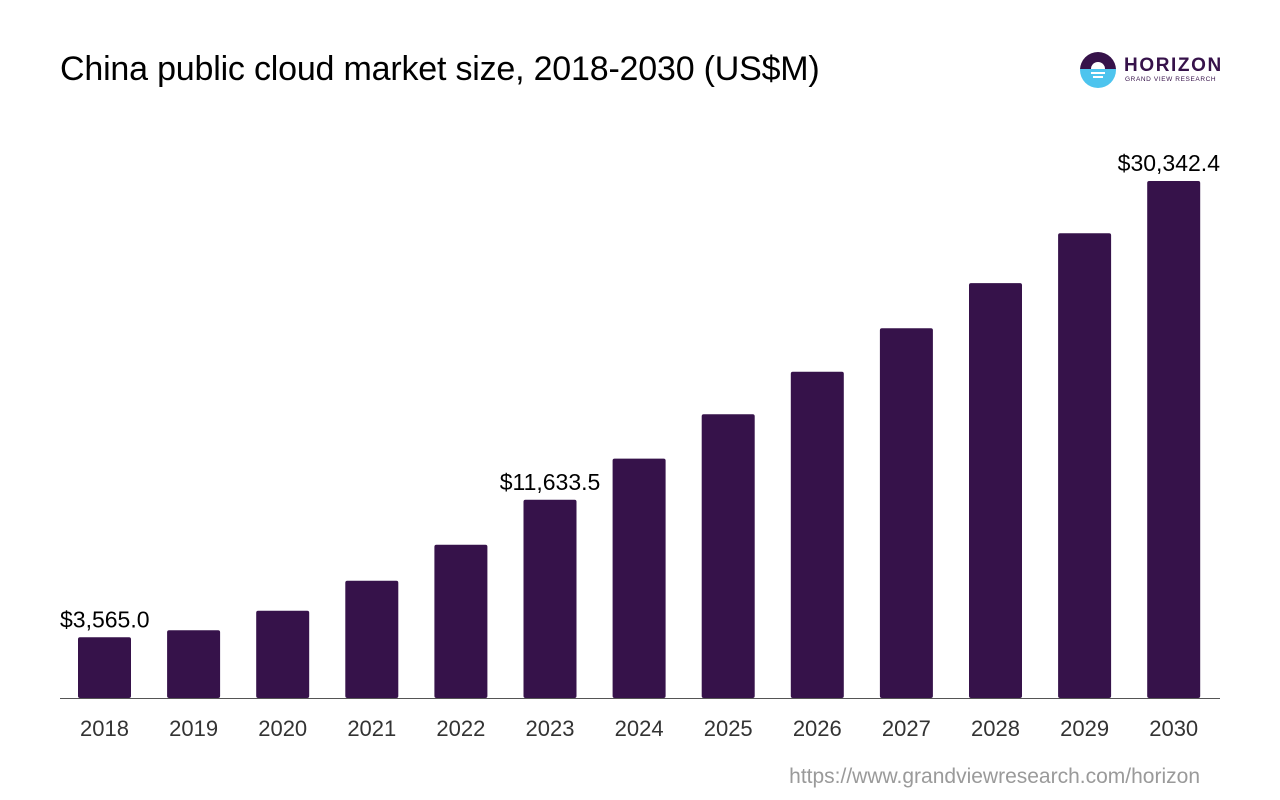  I want to click on x-tick-2026: 2026, so click(817, 728).